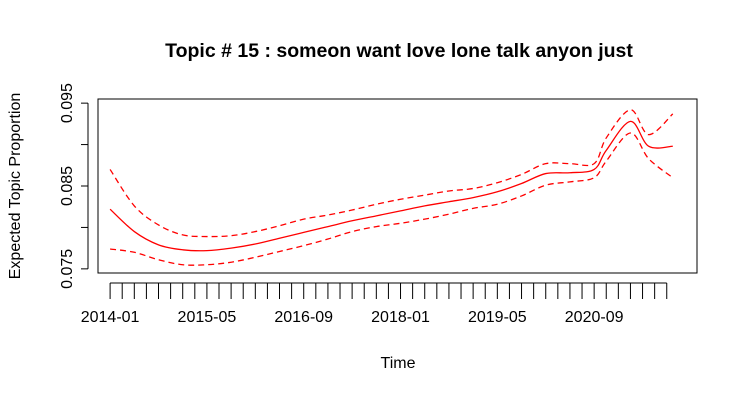 This screenshot has width=750, height=400. I want to click on x-tick-label: 2016-09, so click(303, 317).